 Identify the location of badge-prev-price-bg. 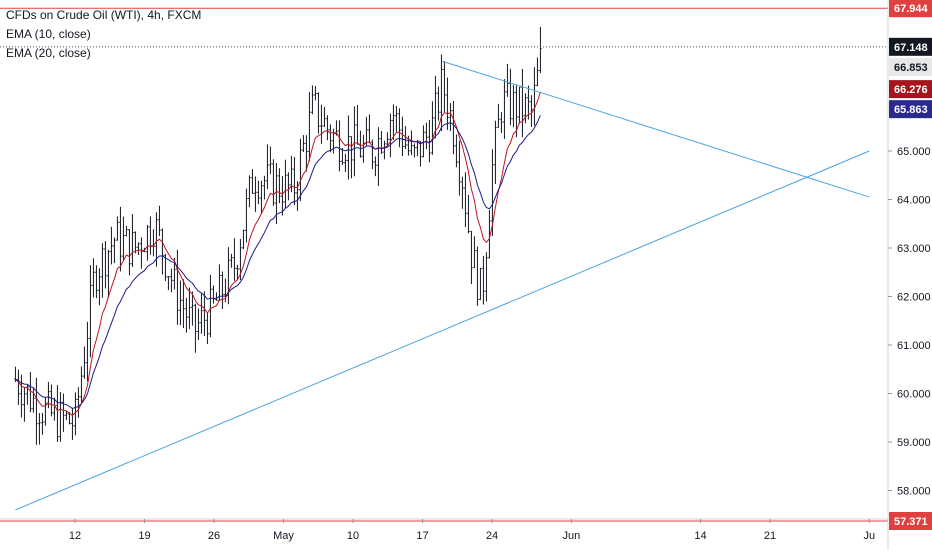
(910, 66).